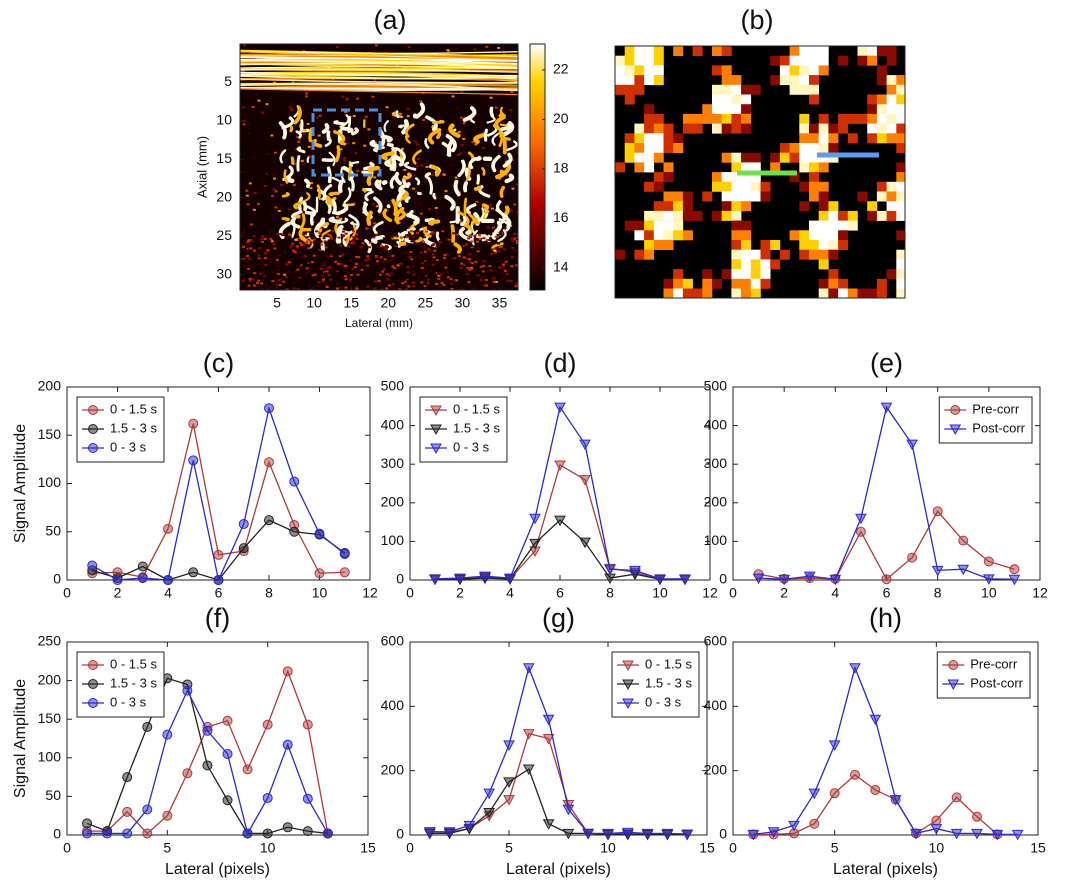 The height and width of the screenshot is (886, 1079). Describe the element at coordinates (218, 363) in the screenshot. I see `panel-title: (c)` at that location.